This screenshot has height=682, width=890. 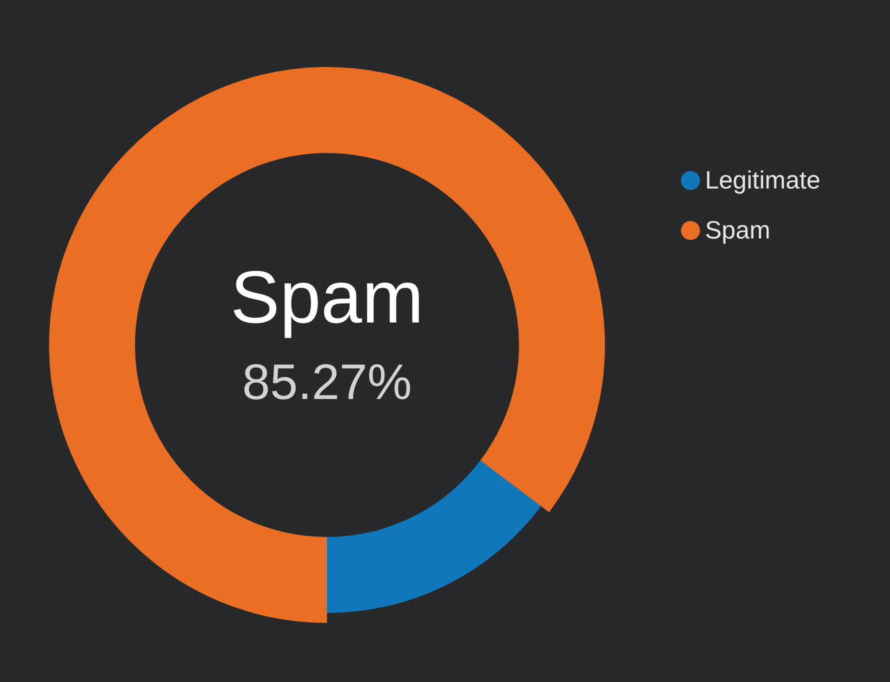 I want to click on legend-label: Legitimate, so click(x=762, y=180).